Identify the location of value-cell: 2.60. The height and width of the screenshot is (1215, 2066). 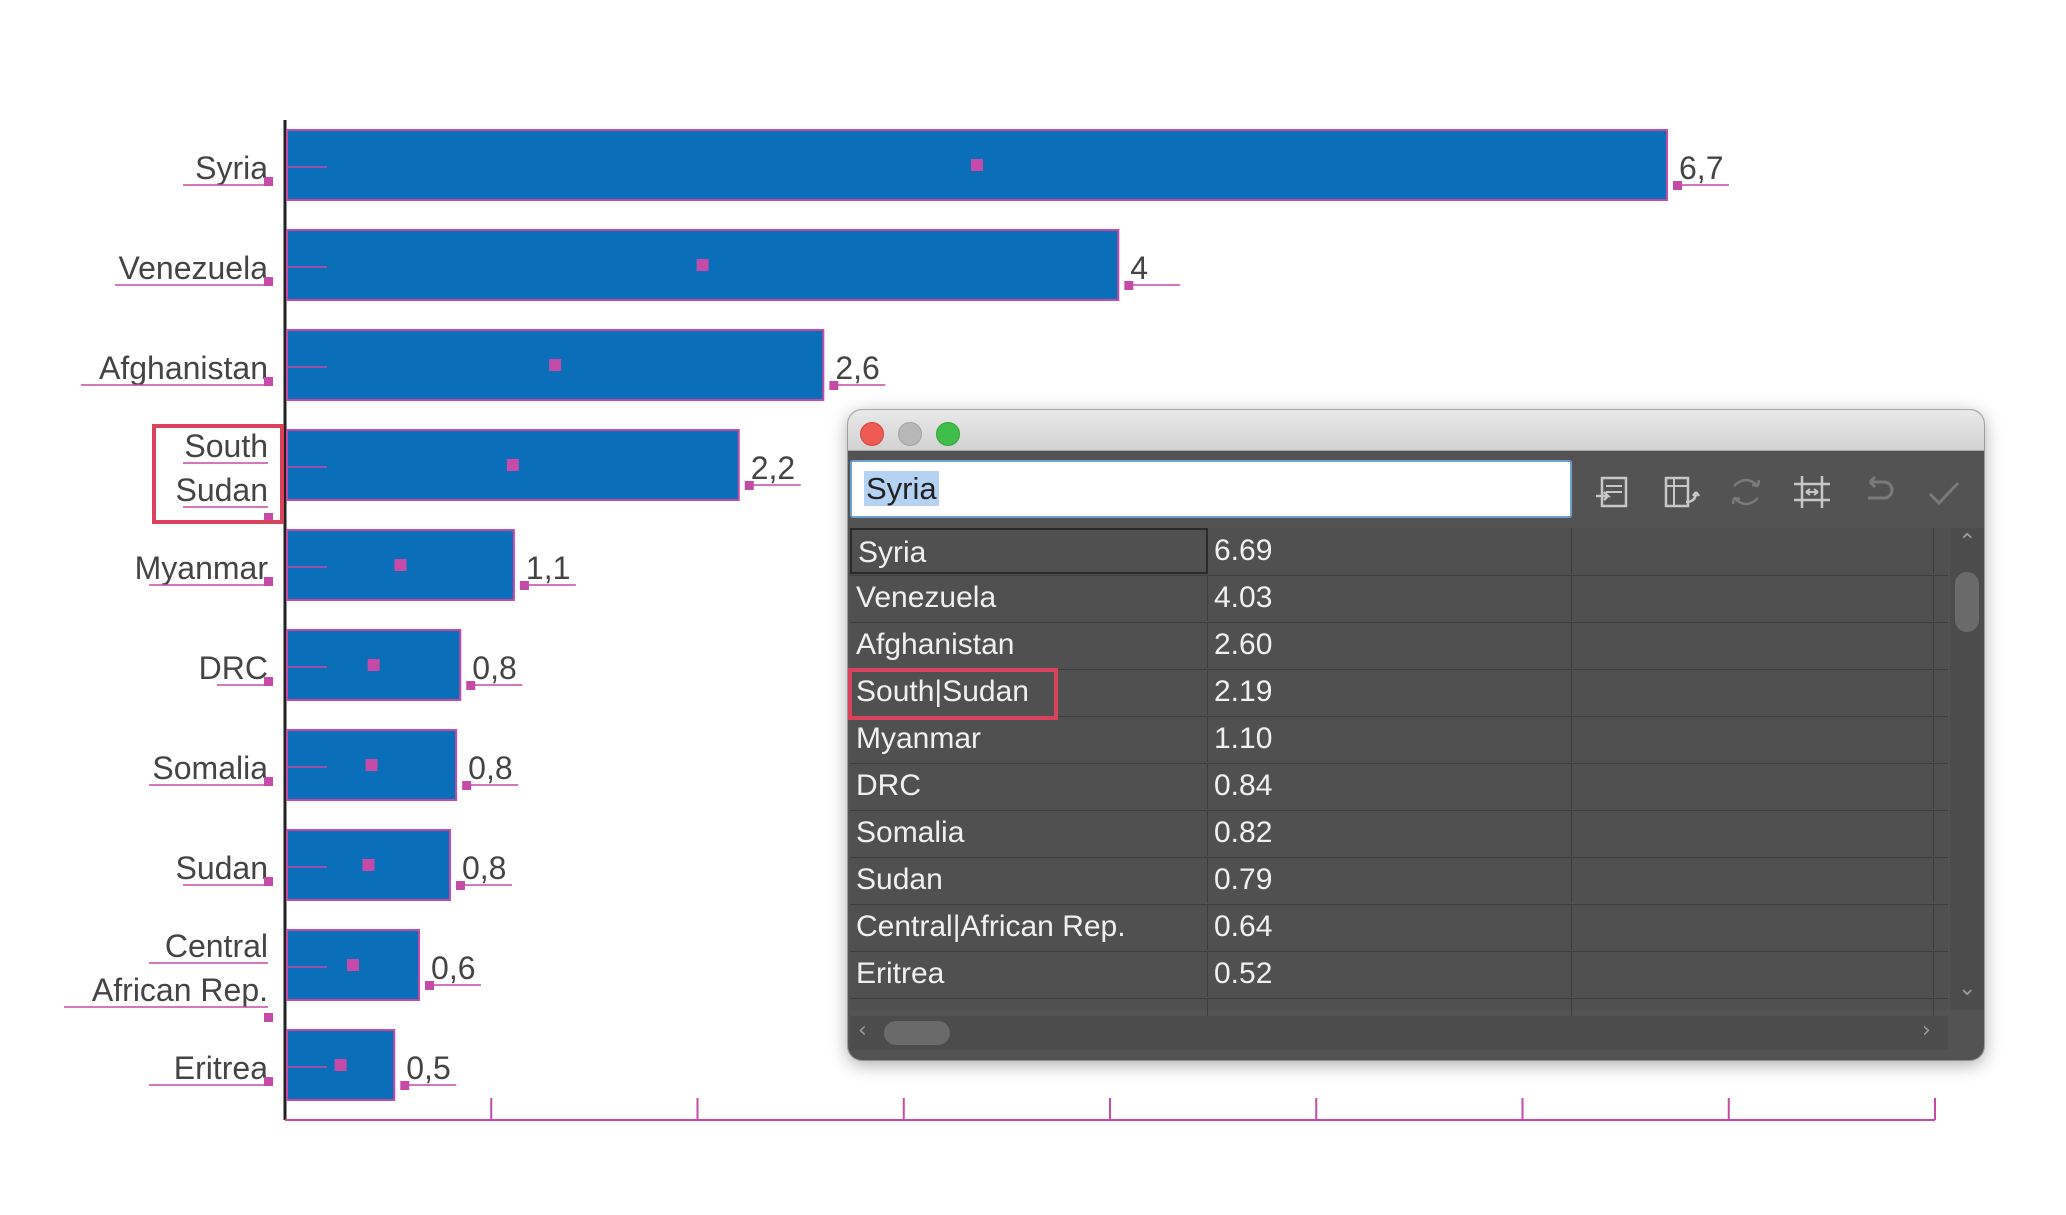
(1390, 645).